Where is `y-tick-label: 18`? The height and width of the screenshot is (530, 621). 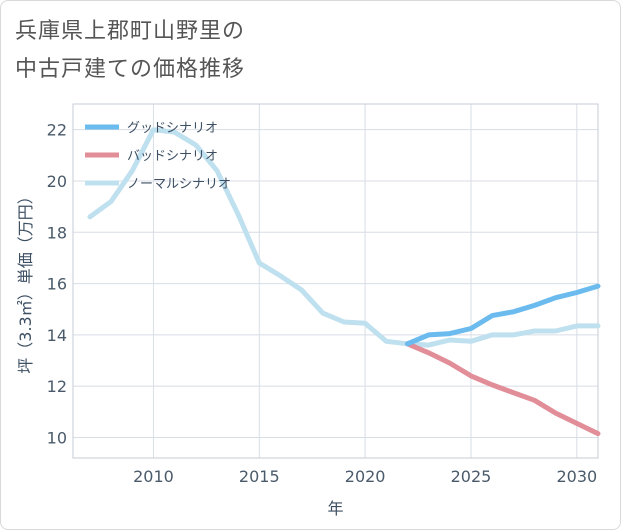
y-tick-label: 18 is located at coordinates (57, 232).